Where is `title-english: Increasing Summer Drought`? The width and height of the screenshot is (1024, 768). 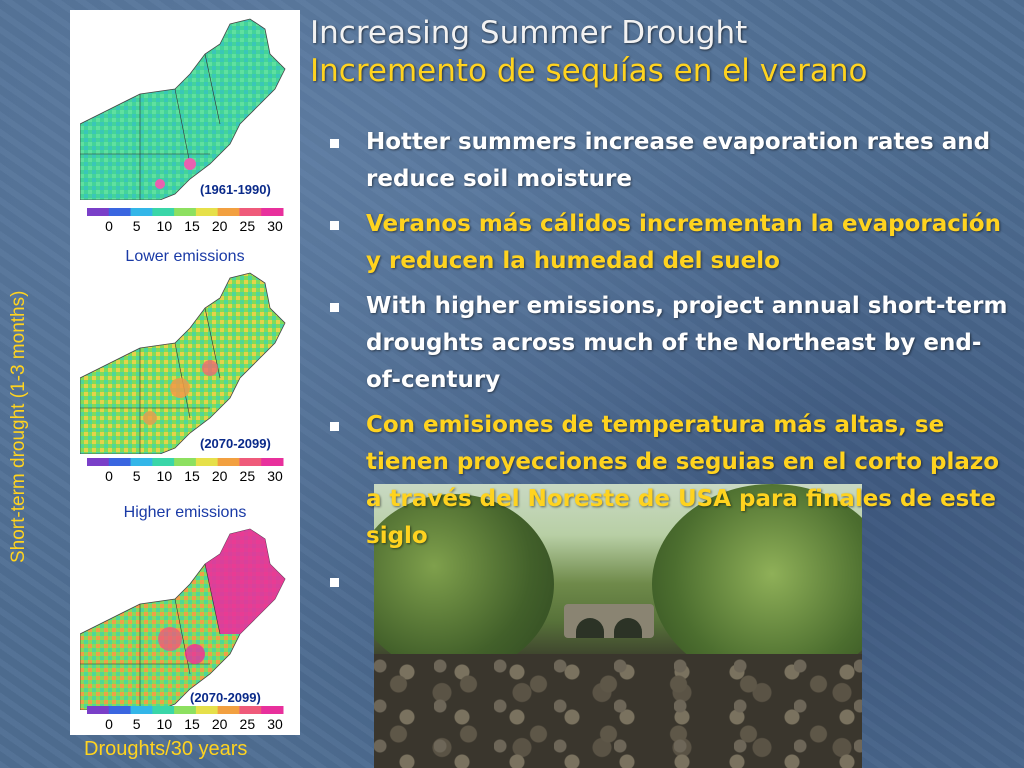
title-english: Increasing Summer Drought is located at coordinates (529, 33).